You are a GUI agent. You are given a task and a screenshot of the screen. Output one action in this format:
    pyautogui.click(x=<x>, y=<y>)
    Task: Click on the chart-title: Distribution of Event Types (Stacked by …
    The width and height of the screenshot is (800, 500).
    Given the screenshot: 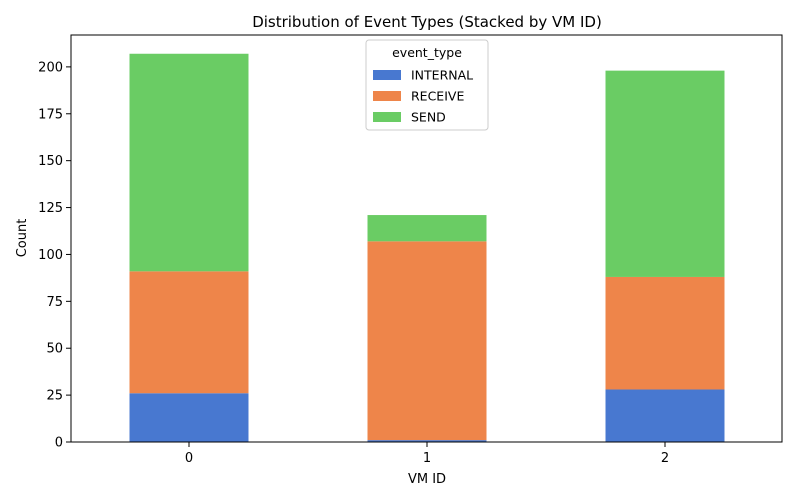 What is the action you would take?
    pyautogui.click(x=427, y=22)
    